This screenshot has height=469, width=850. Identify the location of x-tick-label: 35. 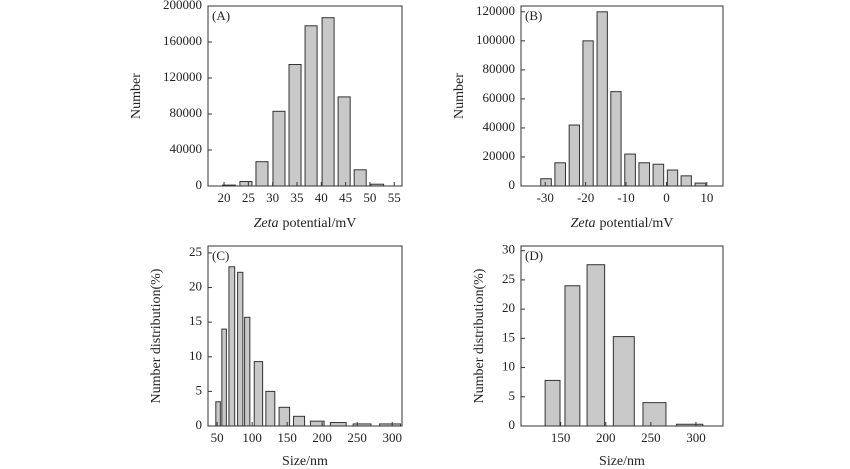
(296, 197).